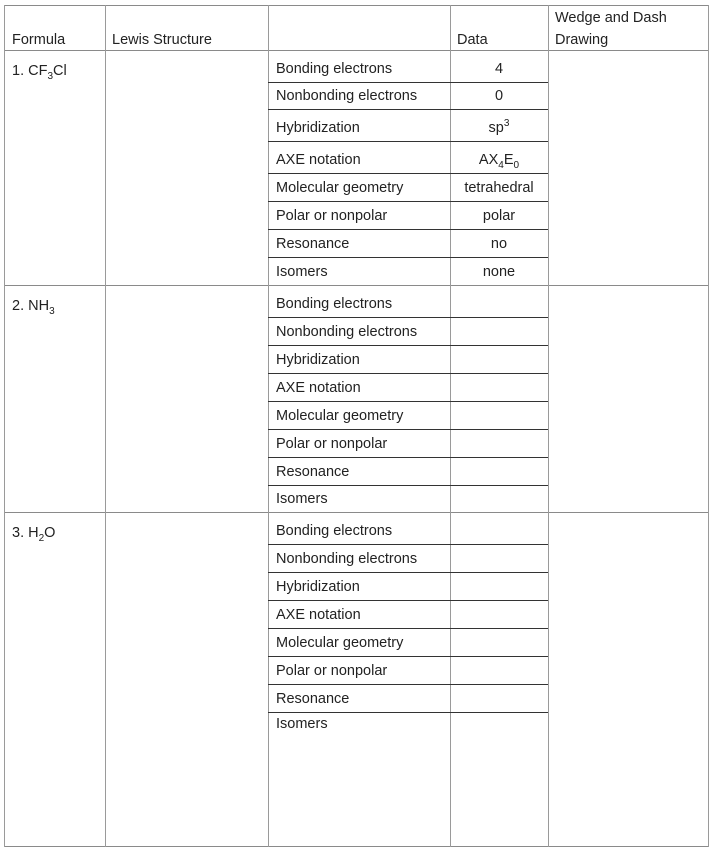 The width and height of the screenshot is (721, 852). Describe the element at coordinates (611, 18) in the screenshot. I see `header-wedge-dash-line1: Wedge and Dash` at that location.